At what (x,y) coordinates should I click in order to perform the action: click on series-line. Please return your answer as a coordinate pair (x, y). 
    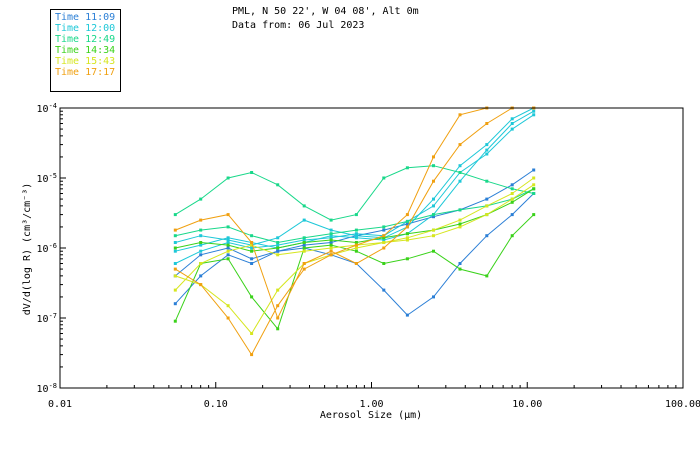
    Looking at the image, I should click on (354, 272).